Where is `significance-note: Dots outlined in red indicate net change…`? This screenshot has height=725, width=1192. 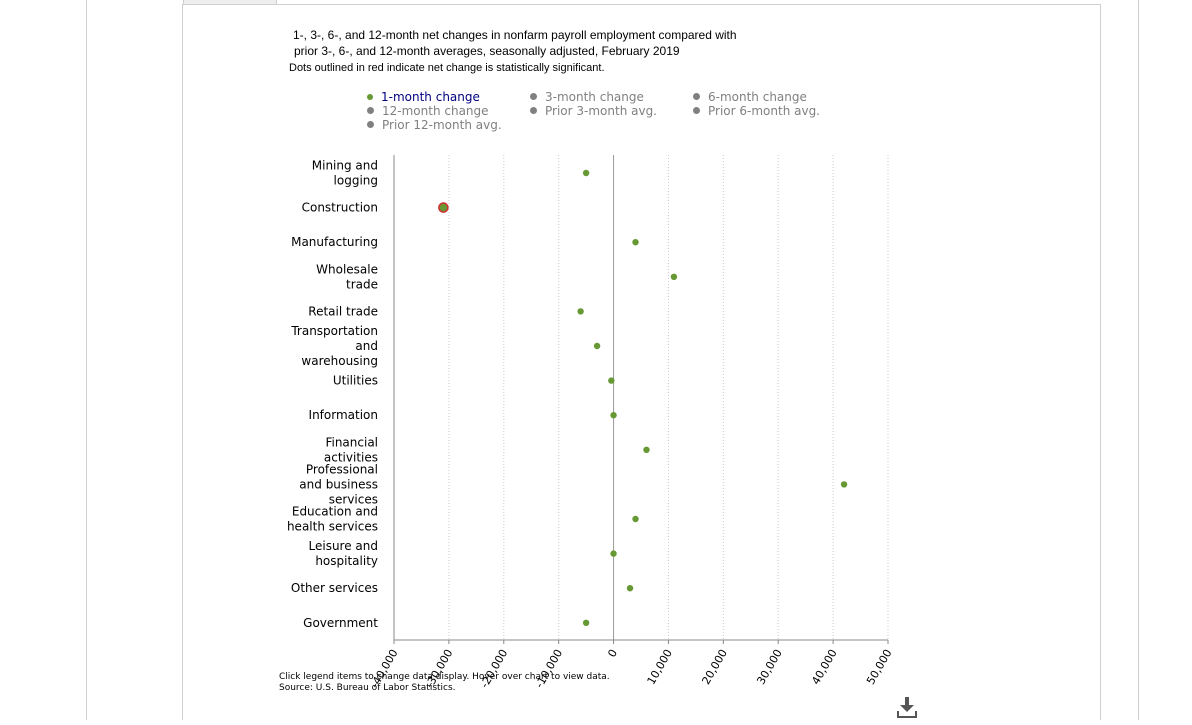 significance-note: Dots outlined in red indicate net change… is located at coordinates (447, 68).